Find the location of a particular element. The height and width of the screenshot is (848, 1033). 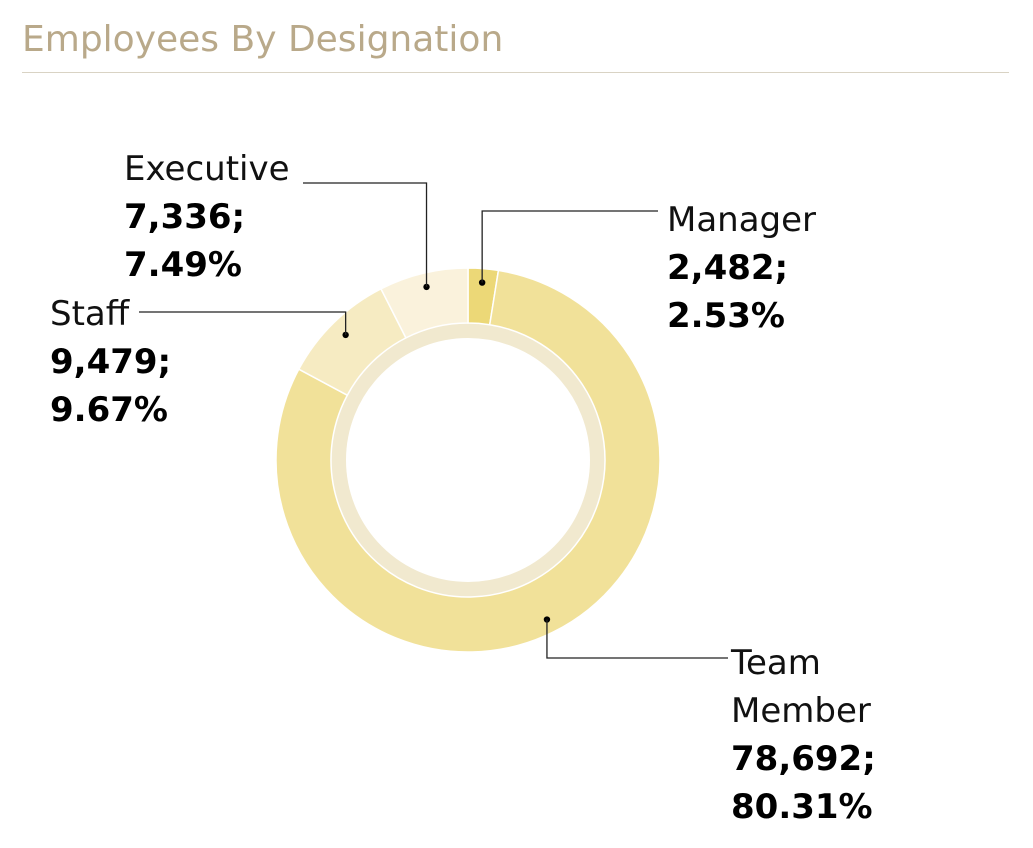

data-label-manager: Manager 2,482; 2.53% is located at coordinates (741, 268).